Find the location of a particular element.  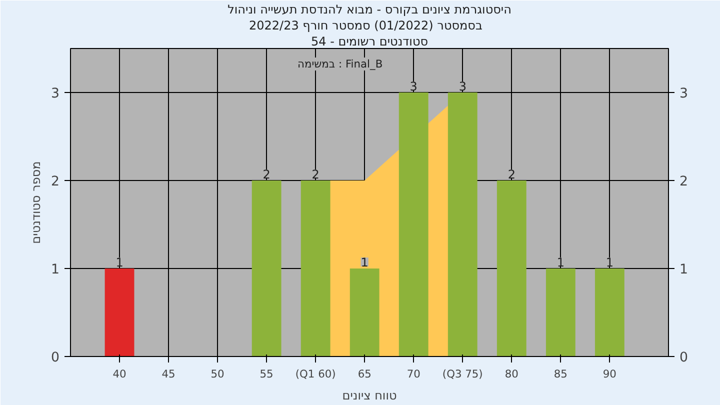

y-tick-label: 3 is located at coordinates (55, 94).